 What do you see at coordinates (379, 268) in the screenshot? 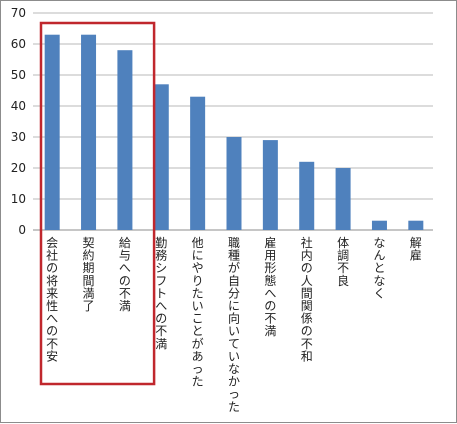
I see `category-label: なんとなく` at bounding box center [379, 268].